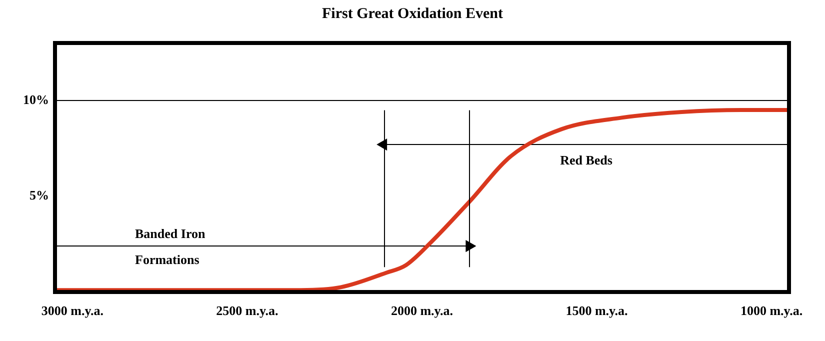 This screenshot has width=825, height=341. Describe the element at coordinates (39, 195) in the screenshot. I see `y-tick-label: 5%` at that location.